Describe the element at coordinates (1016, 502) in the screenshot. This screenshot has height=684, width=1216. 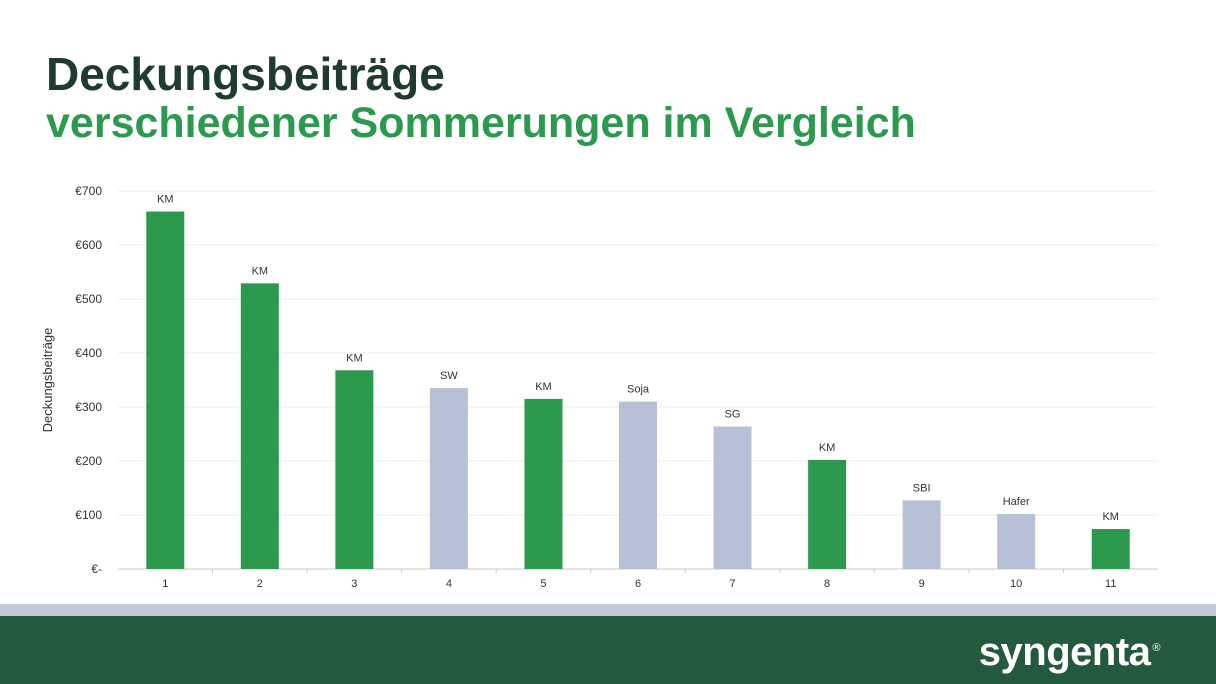
I see `bar-label: Hafer` at that location.